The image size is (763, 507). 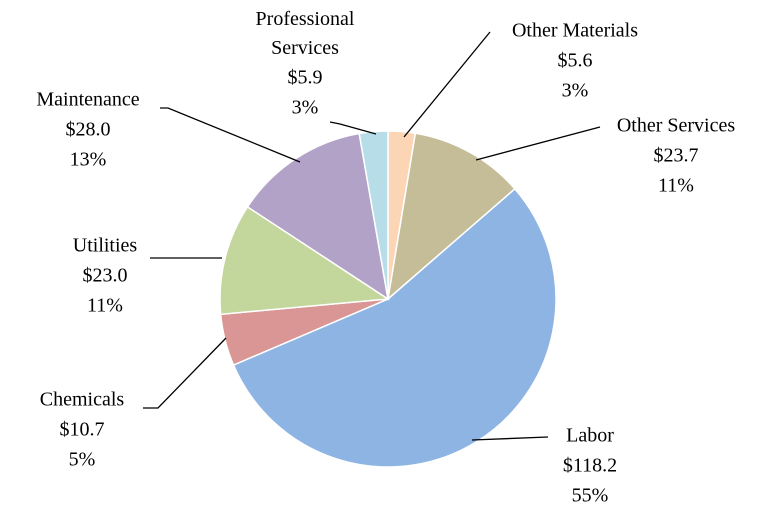 I want to click on value-label: $23.0, so click(x=105, y=276).